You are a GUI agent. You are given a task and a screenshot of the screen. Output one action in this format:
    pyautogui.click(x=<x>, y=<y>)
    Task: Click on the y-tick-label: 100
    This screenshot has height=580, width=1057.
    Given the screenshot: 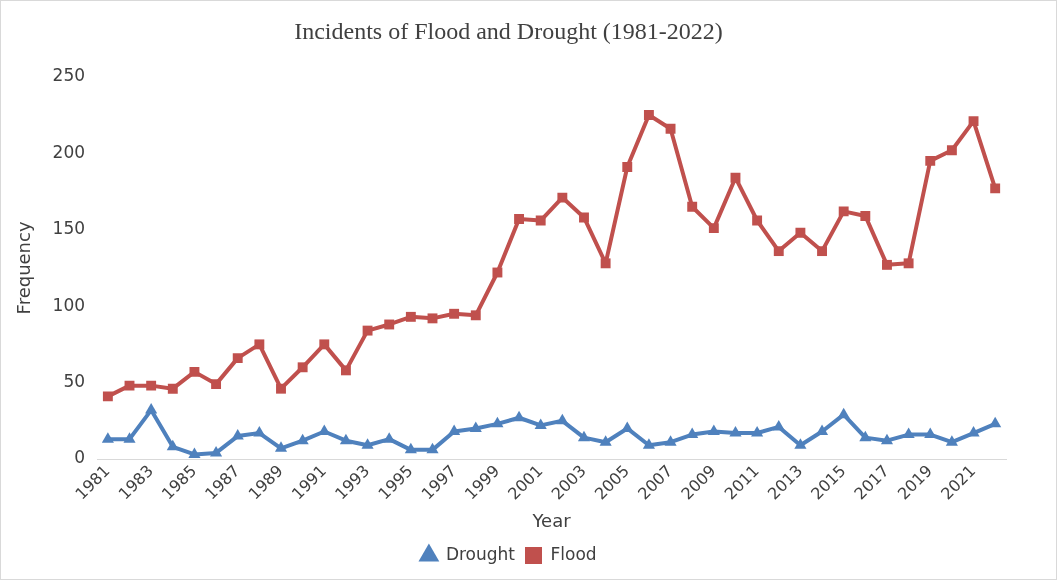 What is the action you would take?
    pyautogui.click(x=69, y=304)
    